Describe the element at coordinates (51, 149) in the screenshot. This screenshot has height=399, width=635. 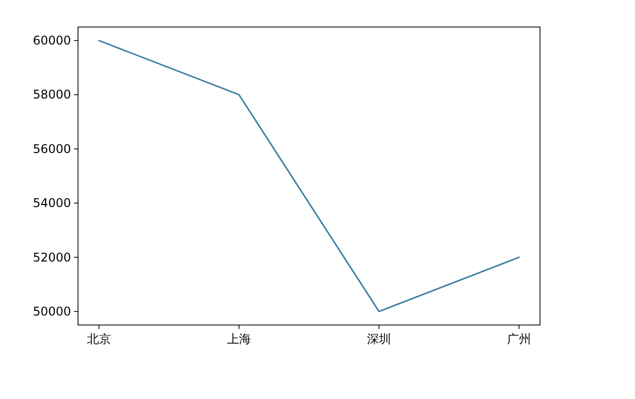
I see `y-tick-label: 56000` at that location.